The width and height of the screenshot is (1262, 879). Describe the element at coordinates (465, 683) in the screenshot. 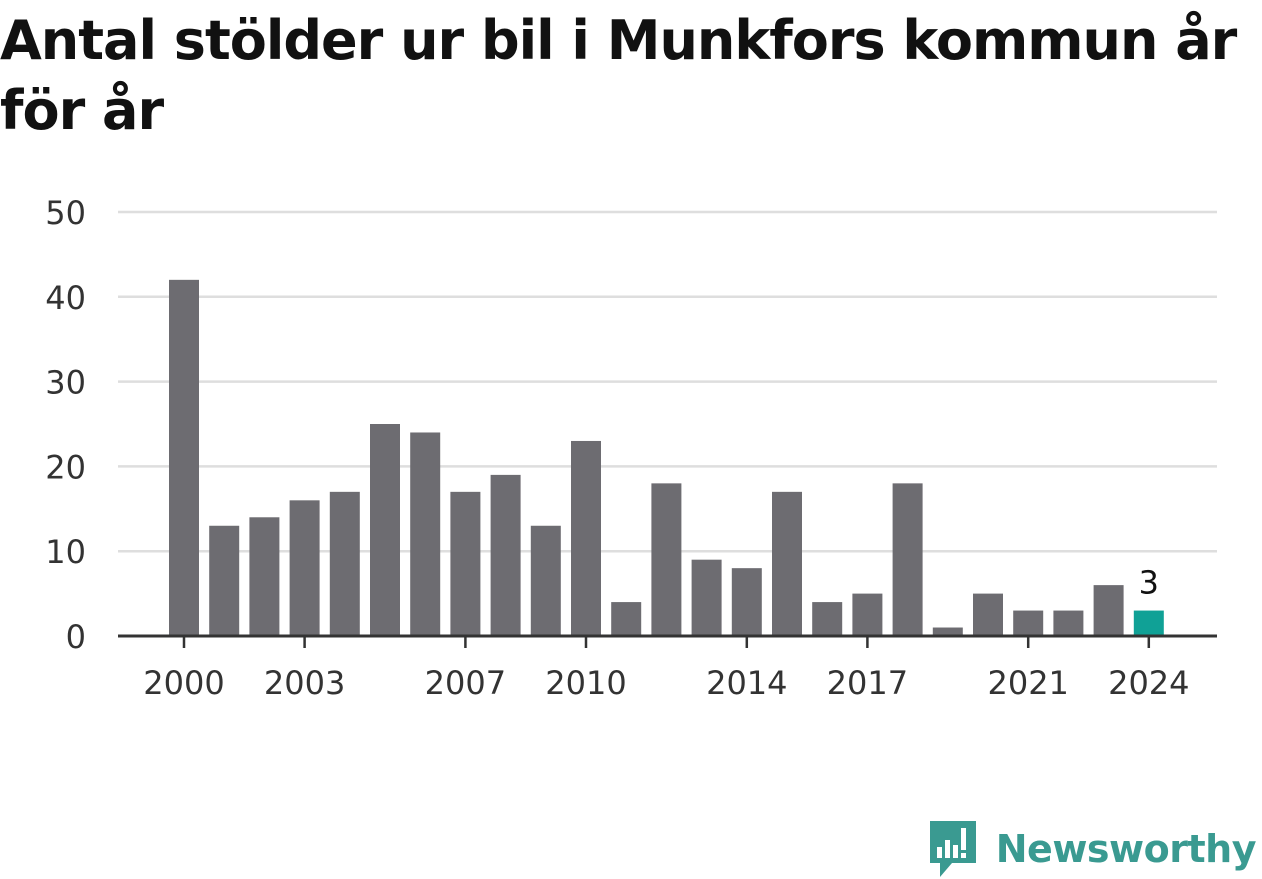

I see `x-tick-label: 2007` at that location.